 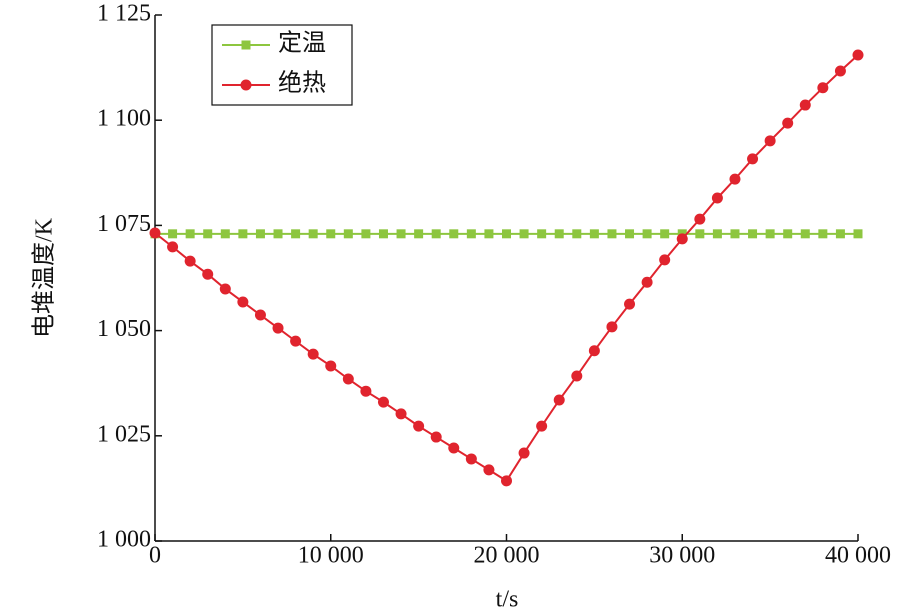 What do you see at coordinates (858, 556) in the screenshot?
I see `x-tick-label: 40 000` at bounding box center [858, 556].